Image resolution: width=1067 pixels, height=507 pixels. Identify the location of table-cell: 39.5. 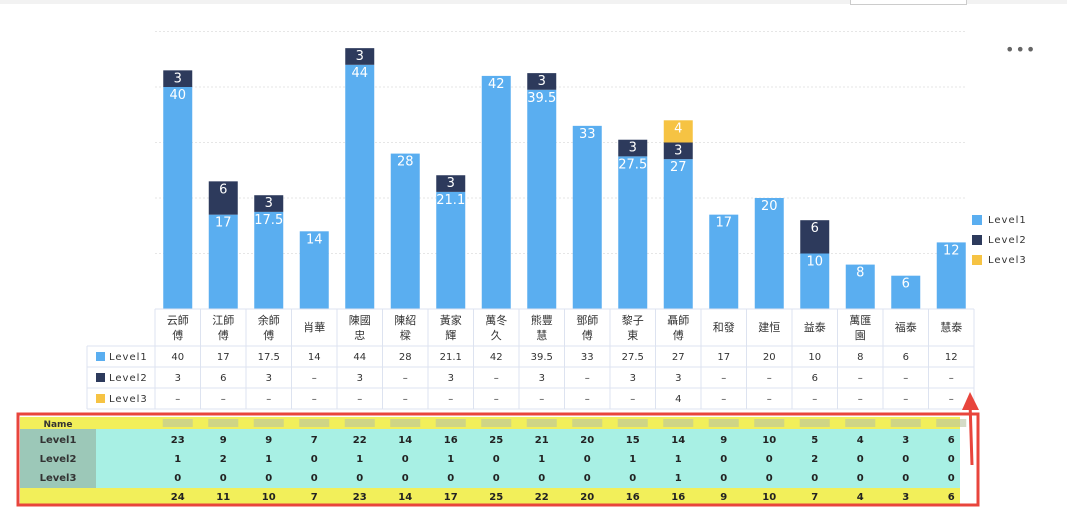
(542, 357).